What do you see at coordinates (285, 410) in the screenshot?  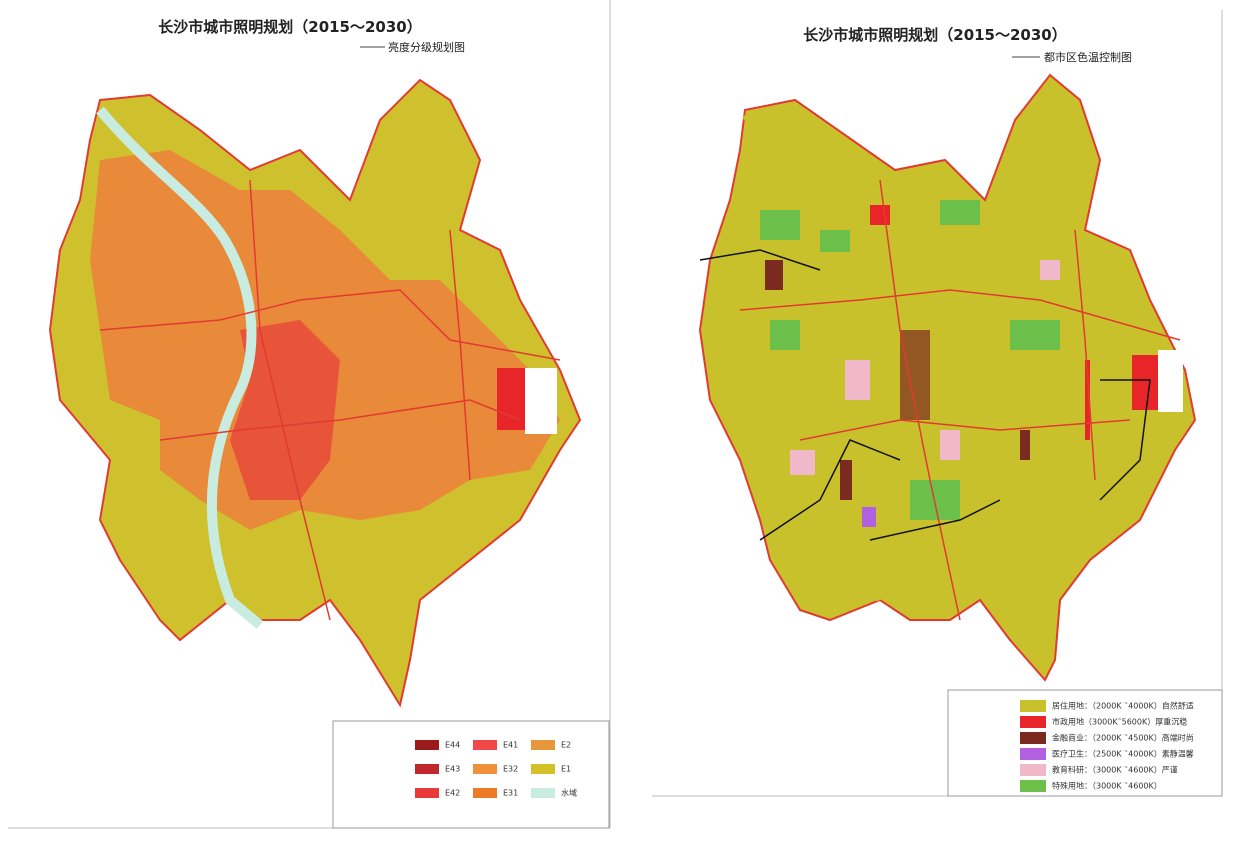 I see `core-zone` at bounding box center [285, 410].